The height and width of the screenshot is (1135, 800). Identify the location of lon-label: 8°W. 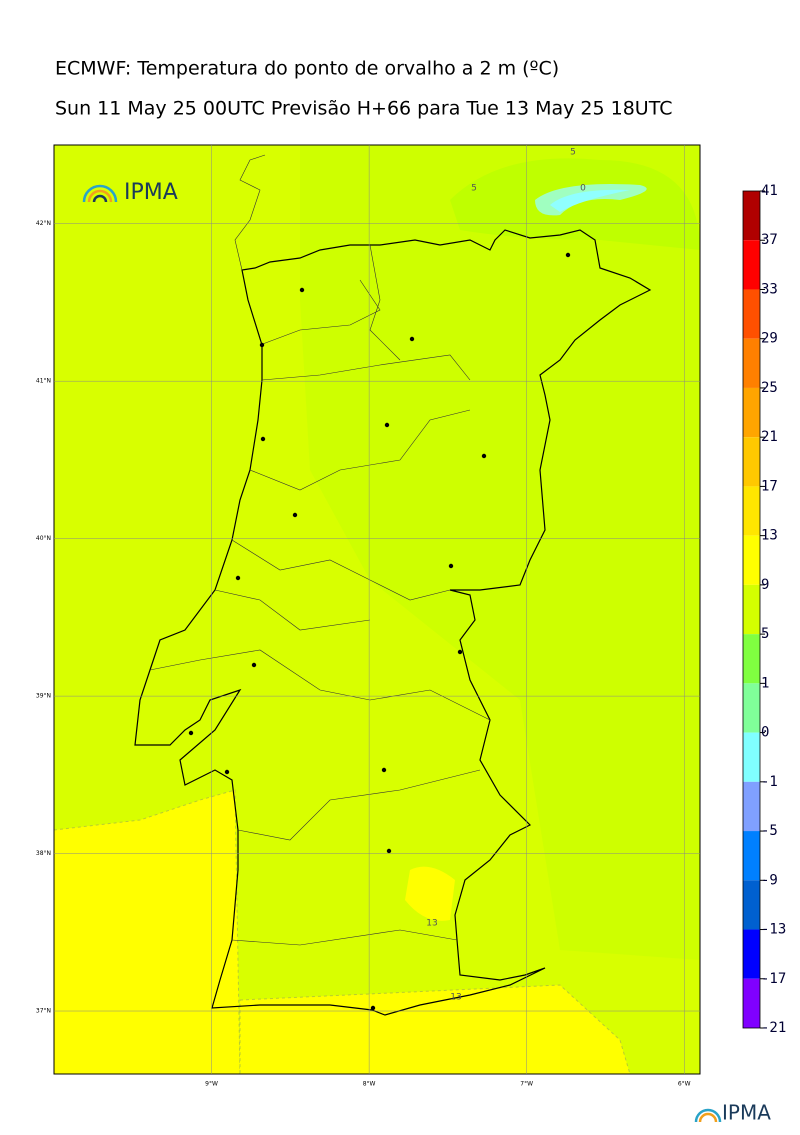
(369, 1084).